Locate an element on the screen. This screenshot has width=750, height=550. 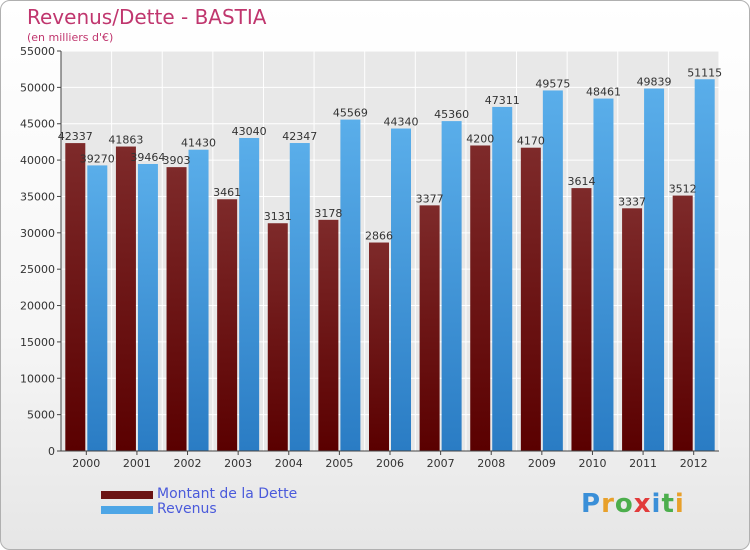
y-tick-label: 5000 is located at coordinates (41, 415).